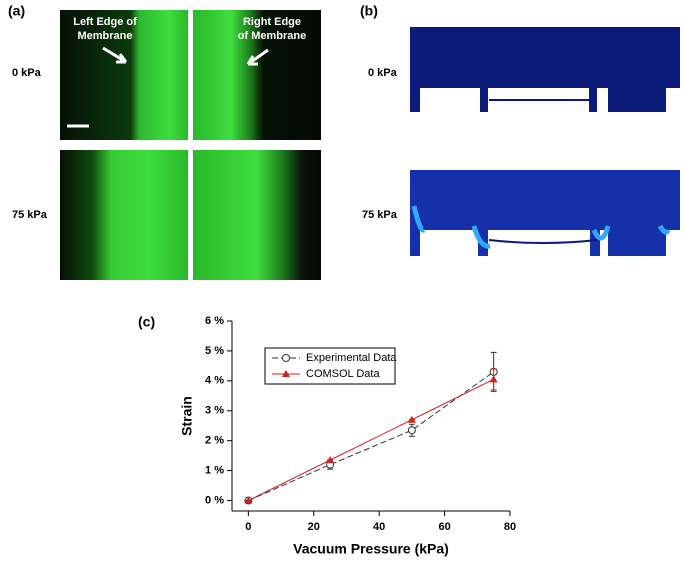 This screenshot has width=685, height=567. What do you see at coordinates (16, 11) in the screenshot?
I see `panel-label: (a)` at bounding box center [16, 11].